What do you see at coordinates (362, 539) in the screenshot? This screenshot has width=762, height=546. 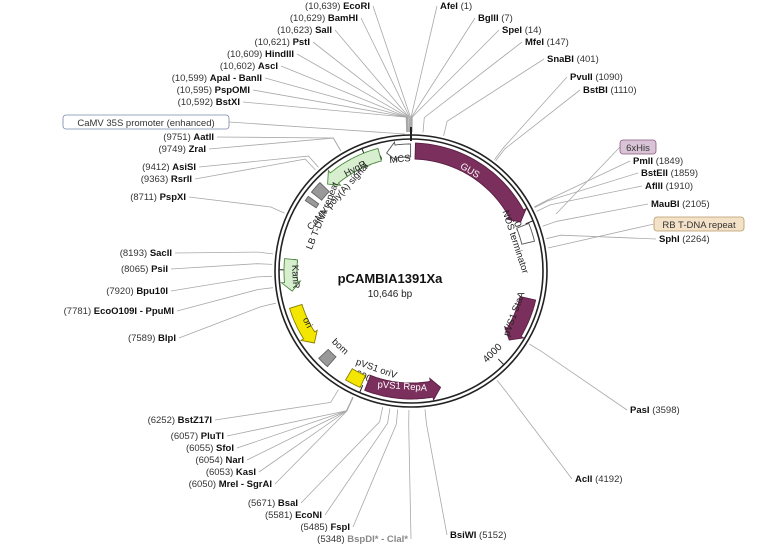 I see `site-label-bspdi-clai: (5348) BspDI* - ClaI*` at bounding box center [362, 539].